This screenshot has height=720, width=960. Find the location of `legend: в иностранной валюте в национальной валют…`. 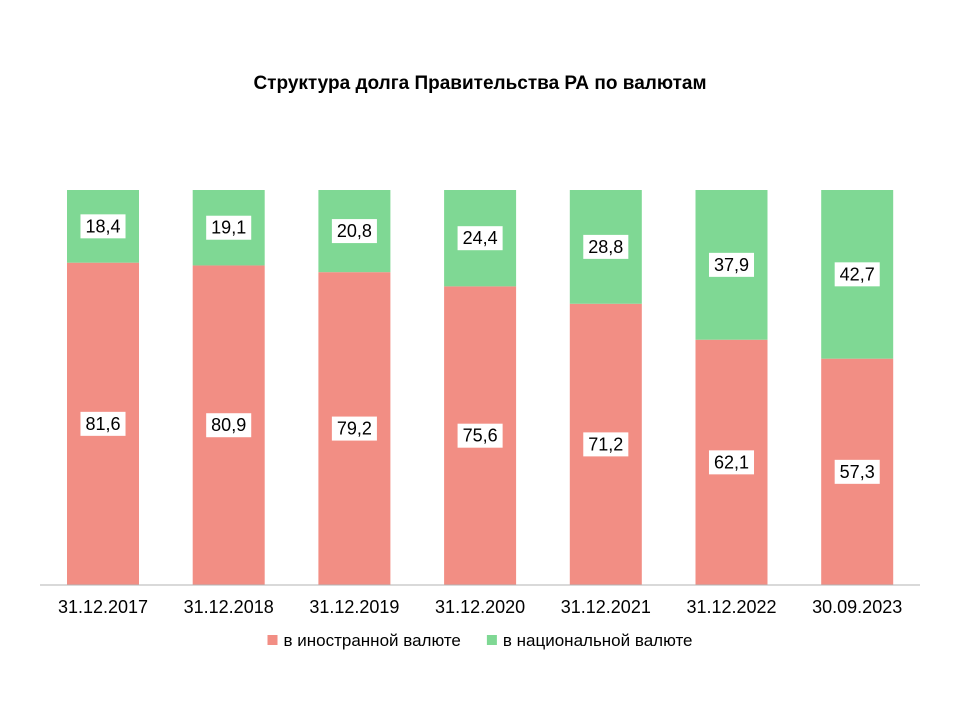

legend: в иностранной валюте в национальной валют… is located at coordinates (480, 640).